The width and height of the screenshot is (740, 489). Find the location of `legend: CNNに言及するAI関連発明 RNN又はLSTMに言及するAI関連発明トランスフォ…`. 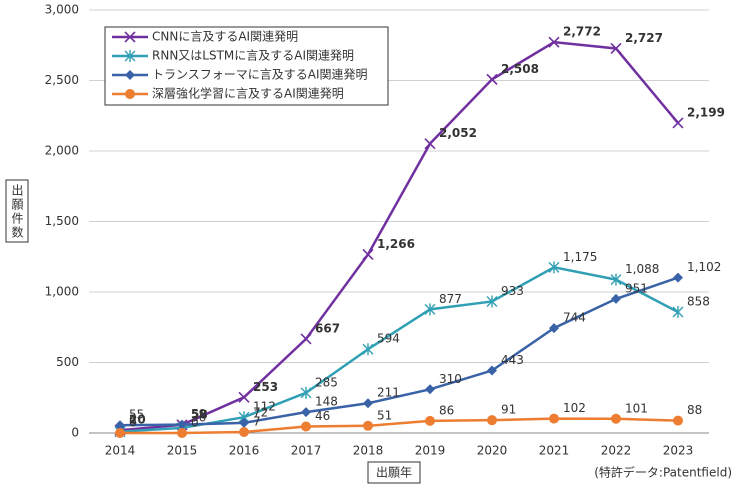

legend: CNNに言及するAI関連発明 RNN又はLSTMに言及するAI関連発明トランスフォ… is located at coordinates (246, 66).